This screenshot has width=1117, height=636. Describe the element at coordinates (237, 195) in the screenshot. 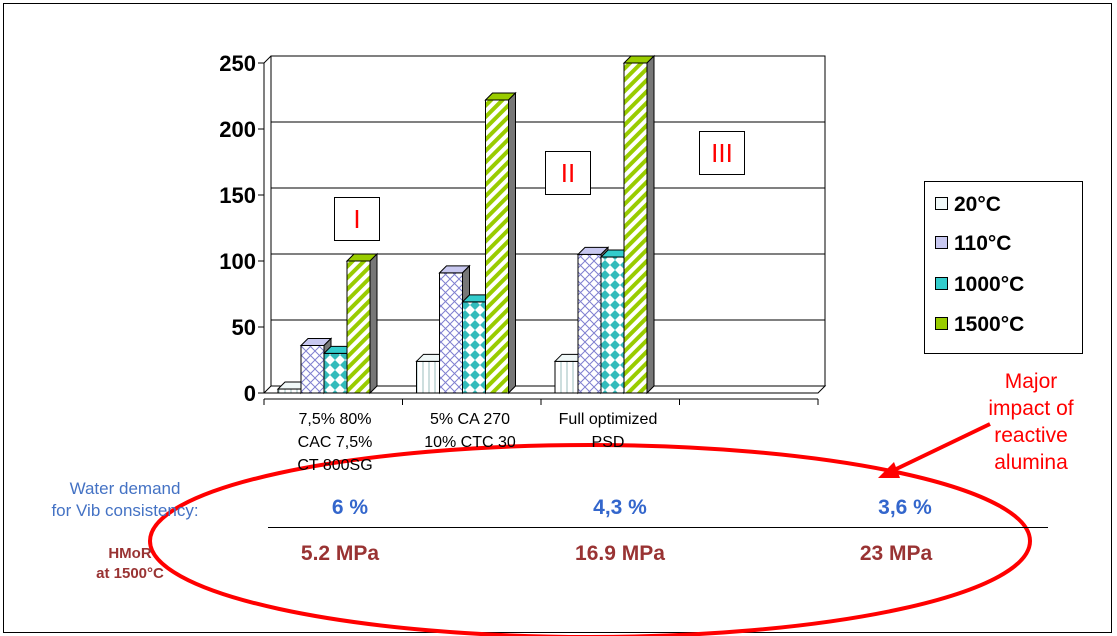

I see `y-tick-label: 150` at that location.